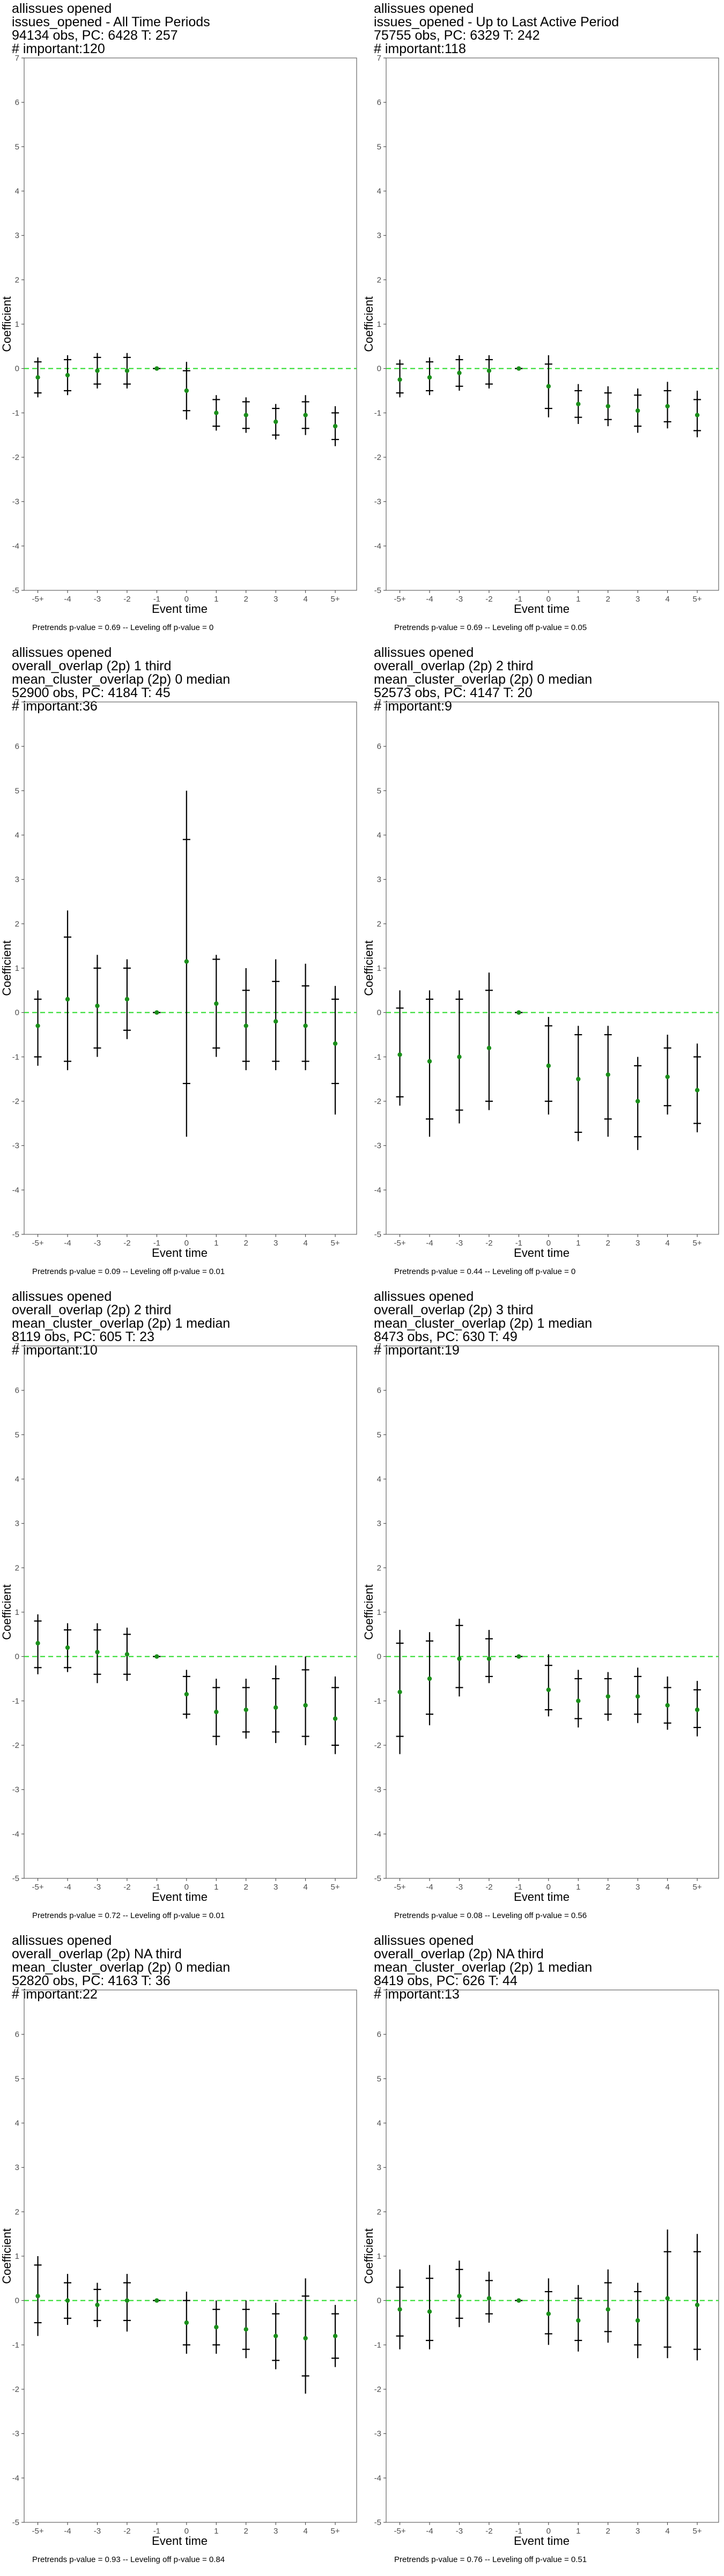 This screenshot has height=2576, width=724. Describe the element at coordinates (91, 1980) in the screenshot. I see `chart-title-line: 52820 obs, PC: 4163 T: 36` at that location.